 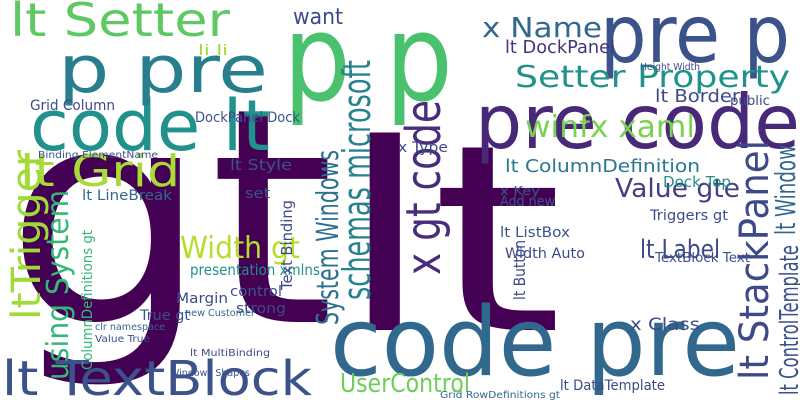 I want to click on word: System Windows, so click(x=328, y=237).